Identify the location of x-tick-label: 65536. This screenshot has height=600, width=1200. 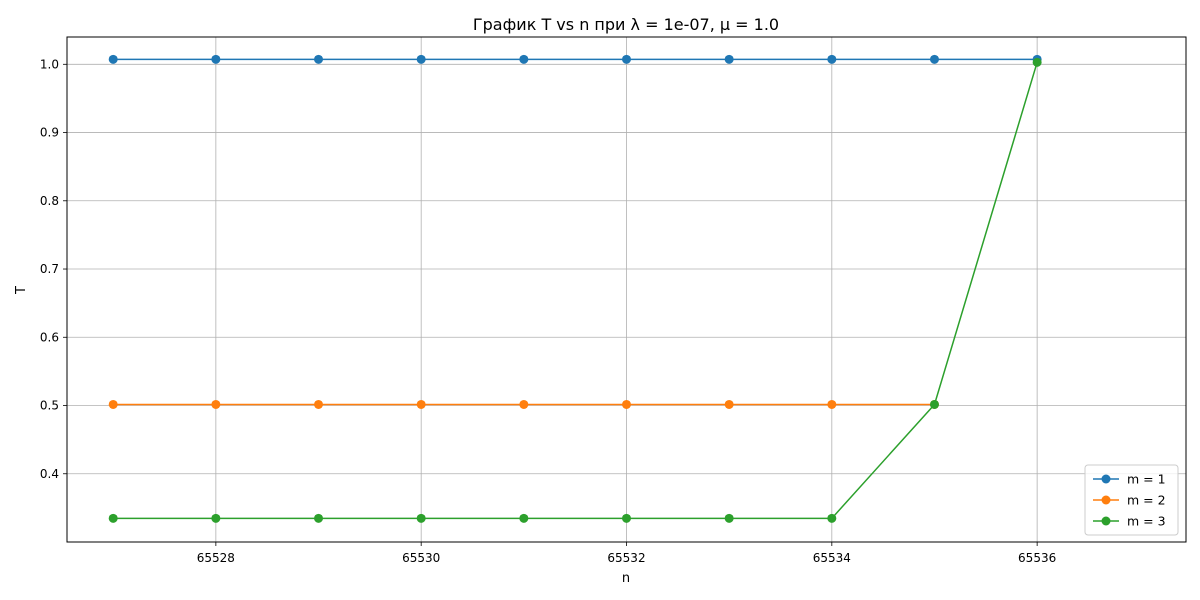
(1037, 558).